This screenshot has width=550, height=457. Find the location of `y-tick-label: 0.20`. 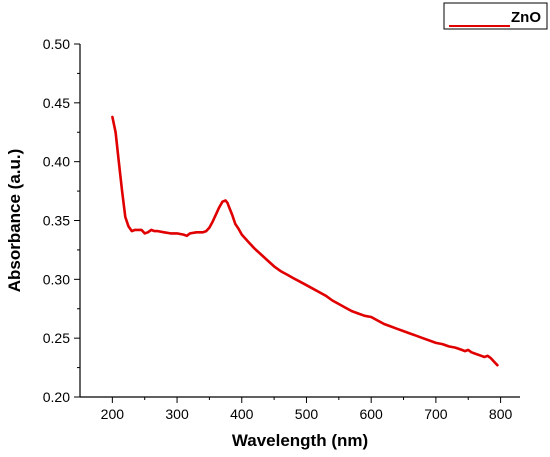

y-tick-label: 0.20 is located at coordinates (56, 397).